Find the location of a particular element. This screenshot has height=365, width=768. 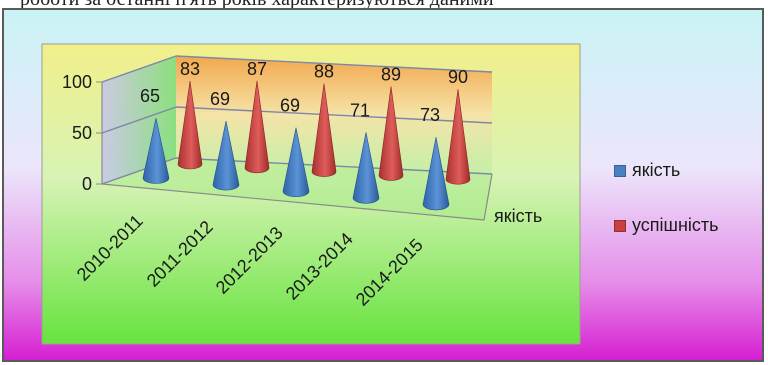

depth-axis-line is located at coordinates (488, 197).